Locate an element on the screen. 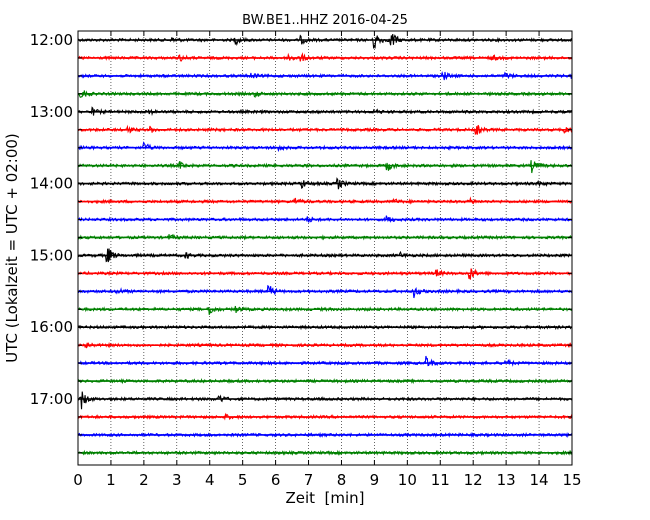  y-tick-label: 13:00 is located at coordinates (51, 112).